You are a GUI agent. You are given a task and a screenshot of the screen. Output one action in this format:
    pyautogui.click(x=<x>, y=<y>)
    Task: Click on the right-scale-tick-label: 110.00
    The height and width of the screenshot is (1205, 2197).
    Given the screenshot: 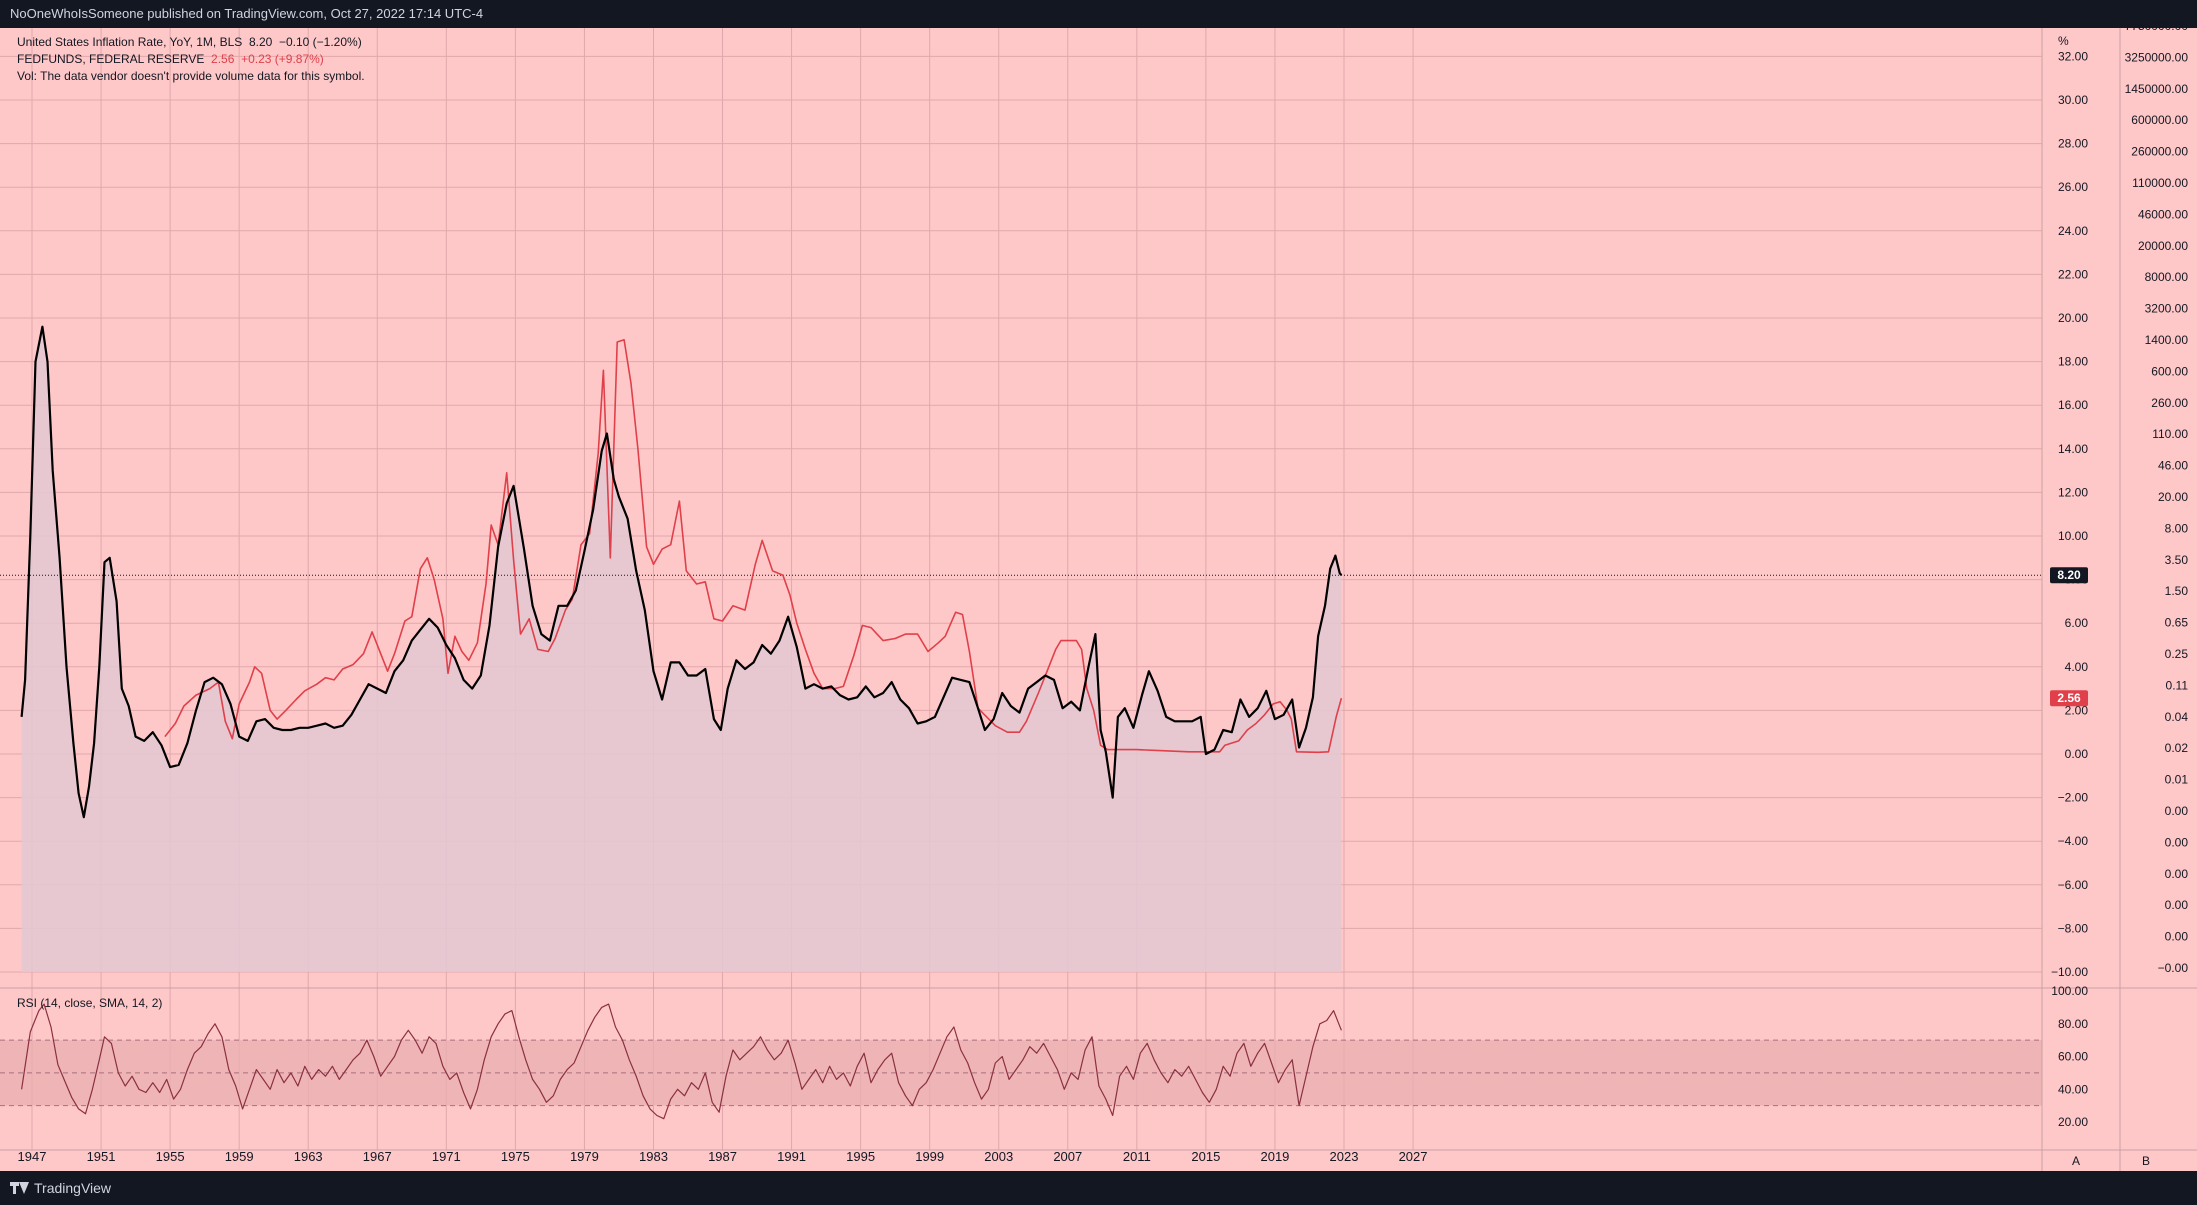 What is the action you would take?
    pyautogui.click(x=2170, y=434)
    